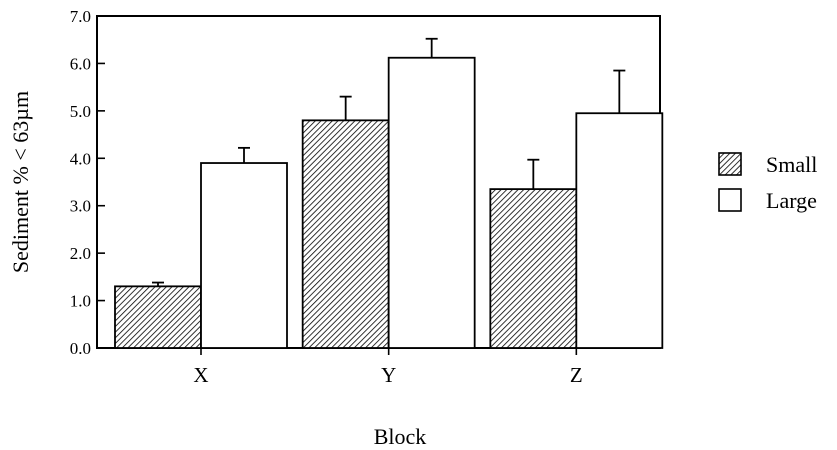 This screenshot has width=837, height=450. What do you see at coordinates (533, 268) in the screenshot?
I see `bar-small-z` at bounding box center [533, 268].